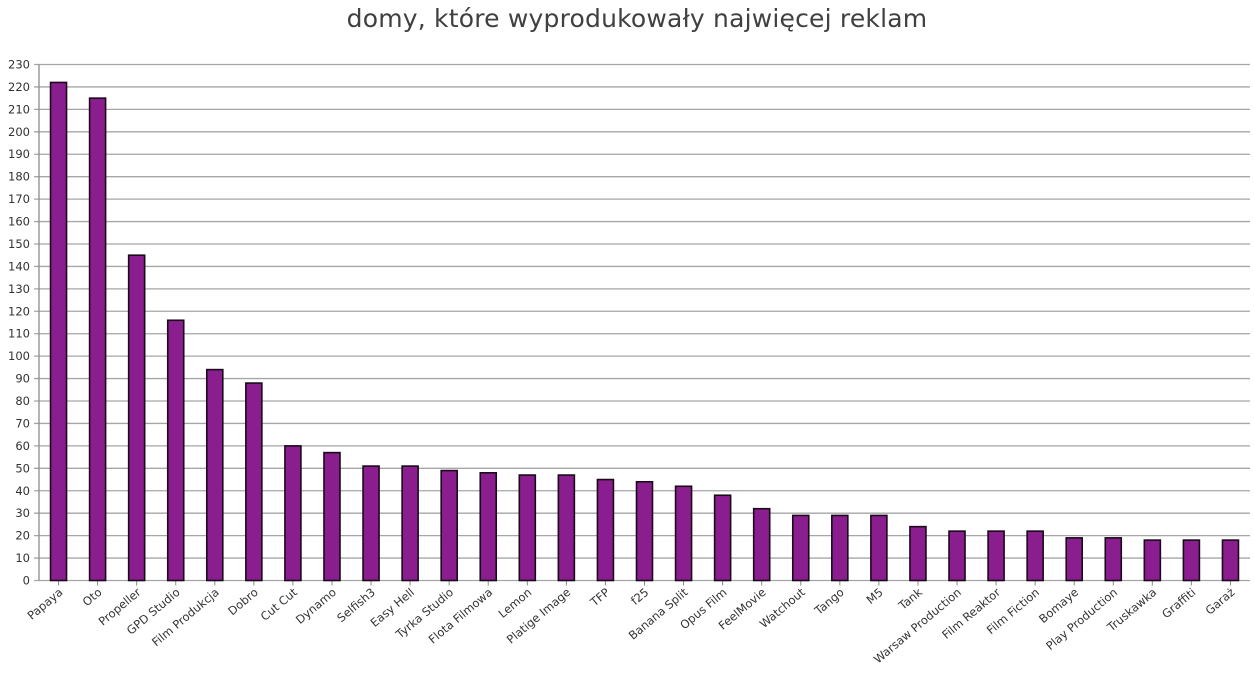 The width and height of the screenshot is (1254, 673). I want to click on x-category-label: Dynamo, so click(316, 606).